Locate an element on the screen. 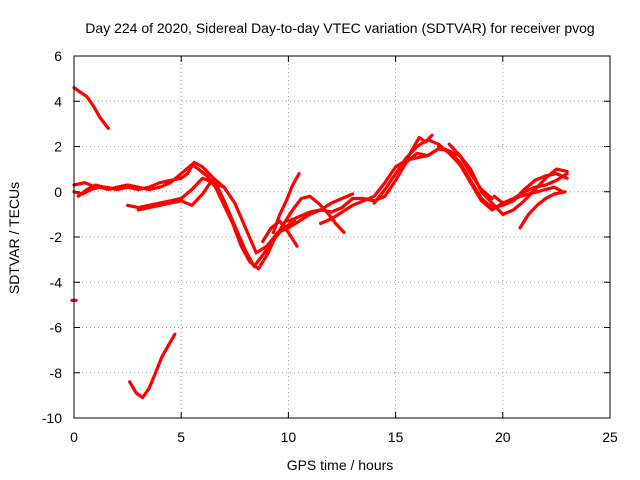  y-tick-label: -6 is located at coordinates (56, 328).